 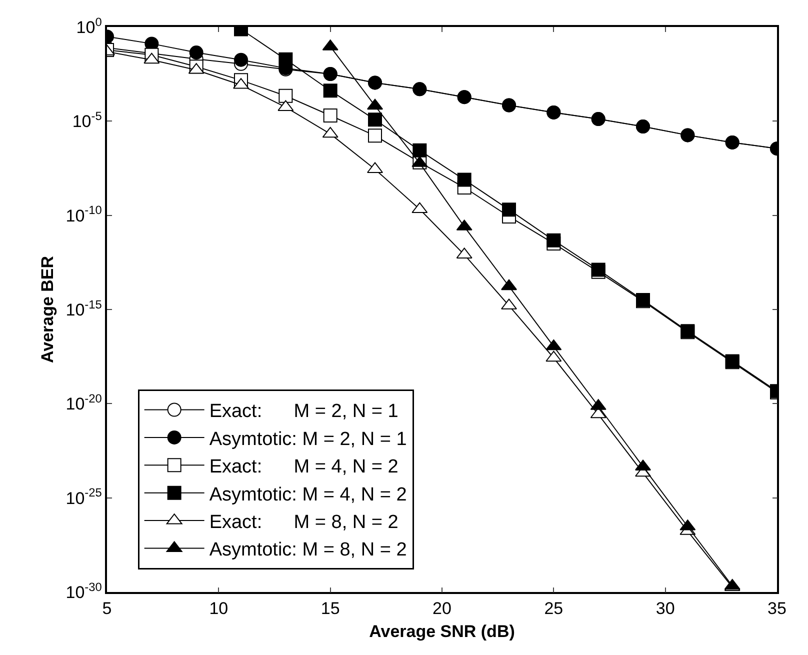 I want to click on x-tick-label: 25, so click(x=554, y=608).